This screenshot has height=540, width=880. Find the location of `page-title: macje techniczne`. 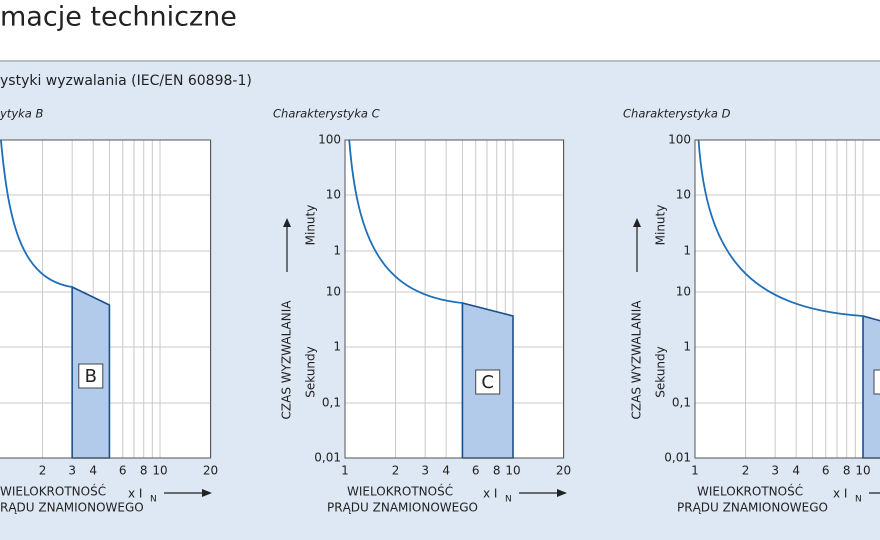

page-title: macje techniczne is located at coordinates (118, 17).